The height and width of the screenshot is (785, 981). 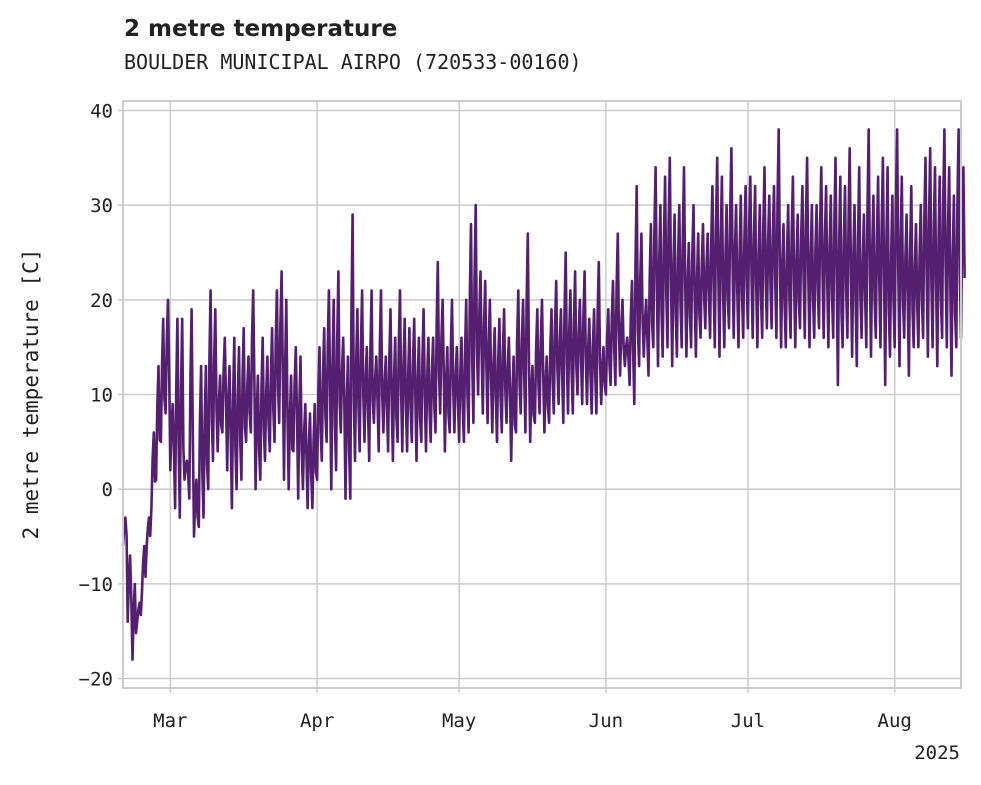 What do you see at coordinates (937, 753) in the screenshot?
I see `year-label: 2025` at bounding box center [937, 753].